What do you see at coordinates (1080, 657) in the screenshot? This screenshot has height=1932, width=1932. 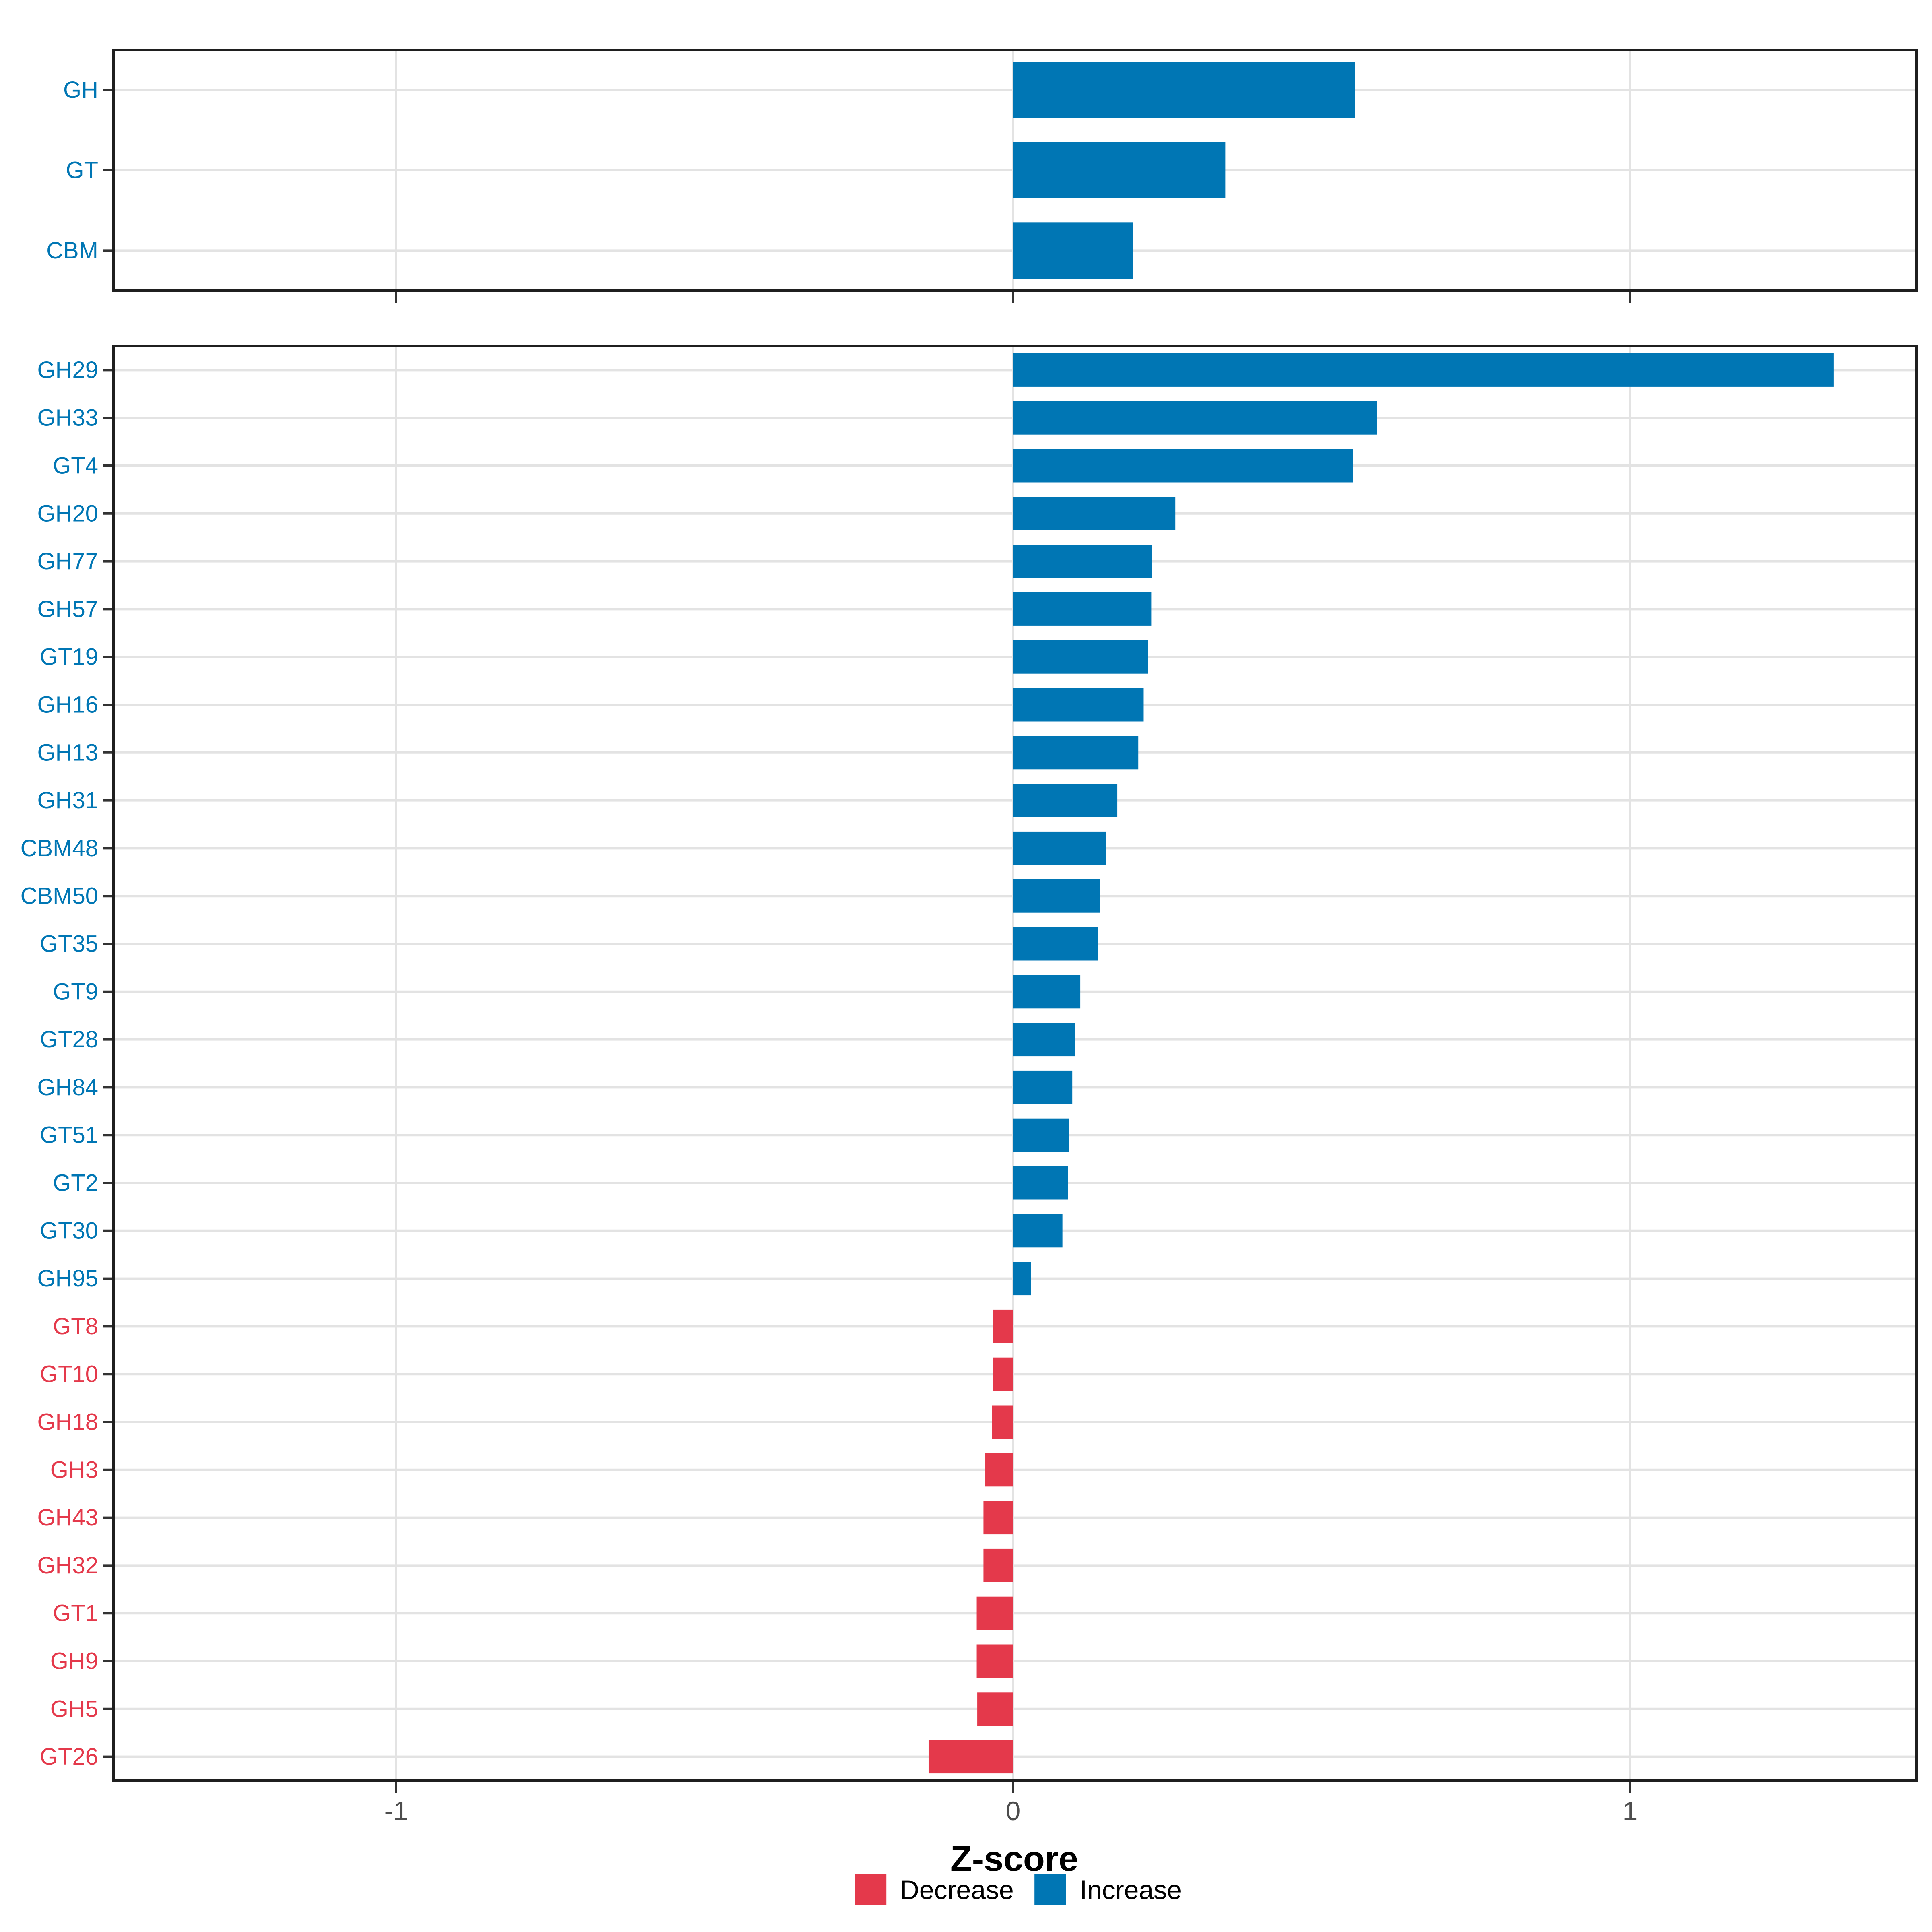 I see `bar-GT19` at bounding box center [1080, 657].